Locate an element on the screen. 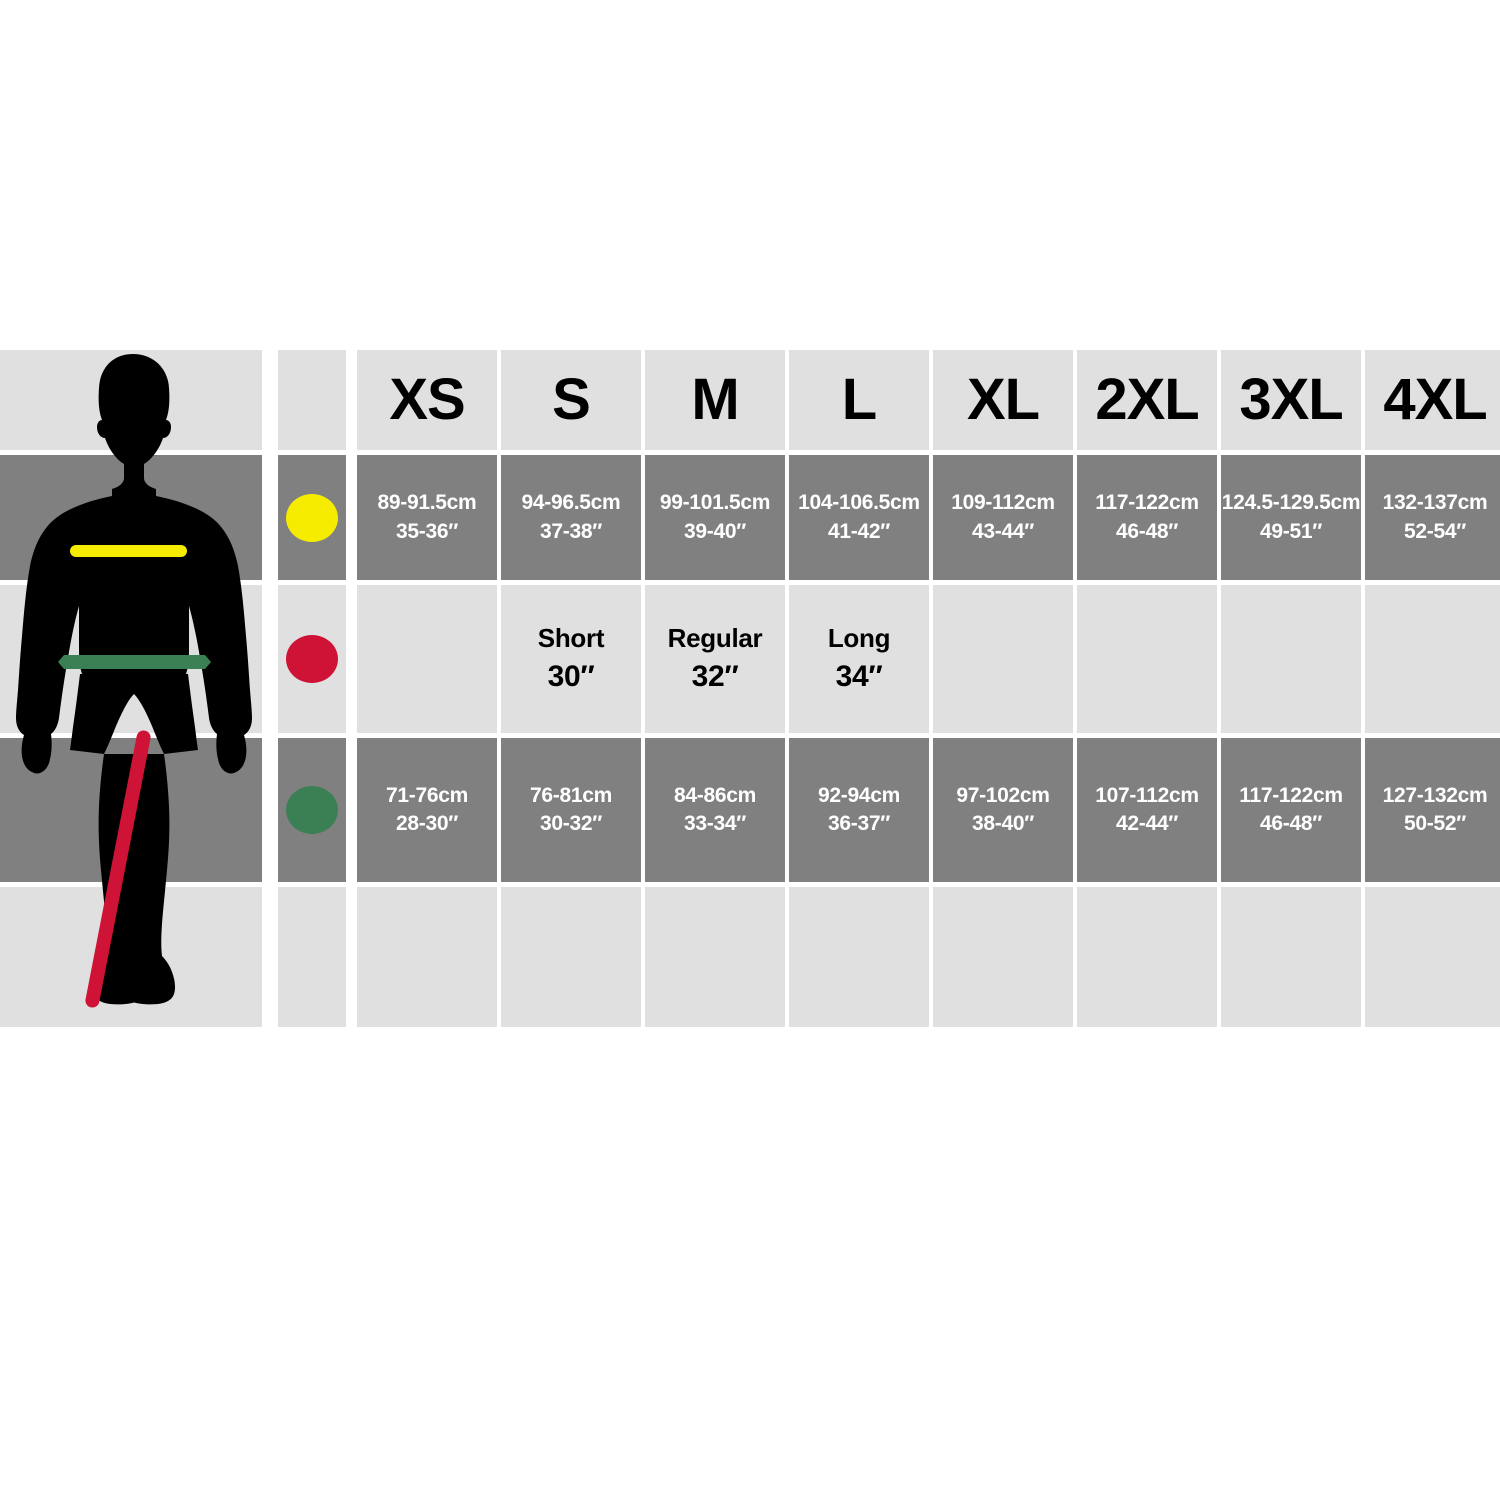  waist-in: 42-44″ is located at coordinates (1147, 823).